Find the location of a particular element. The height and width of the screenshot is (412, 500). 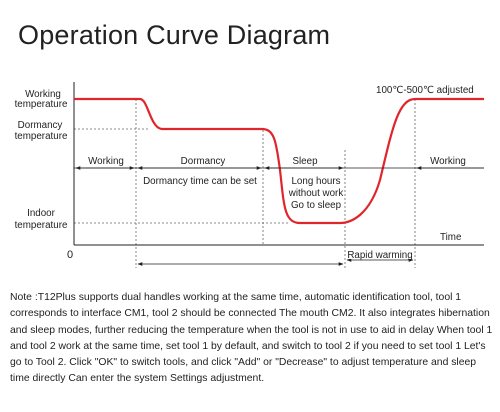

sleep-note-line-1: Long hours is located at coordinates (315, 181).